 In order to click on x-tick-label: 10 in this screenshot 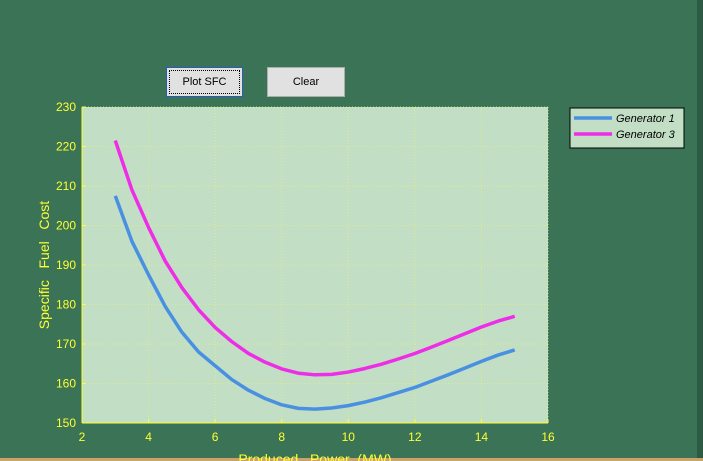, I will do `click(349, 437)`.